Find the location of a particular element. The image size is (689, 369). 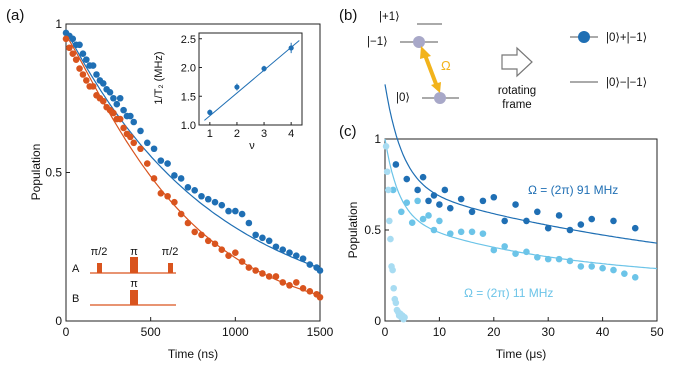

sequence-row-a-label: A is located at coordinates (76, 269).